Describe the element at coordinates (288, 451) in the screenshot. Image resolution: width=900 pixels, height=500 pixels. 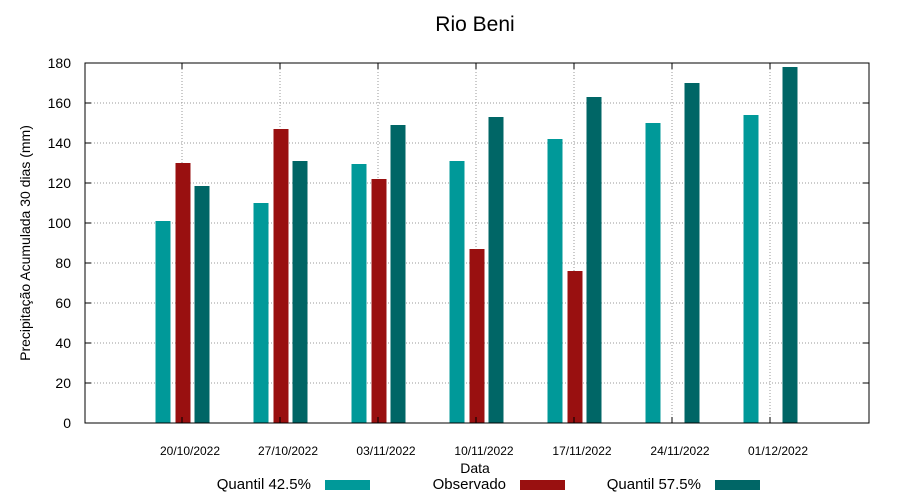
I see `x-tick-label: 27/10/2022` at that location.